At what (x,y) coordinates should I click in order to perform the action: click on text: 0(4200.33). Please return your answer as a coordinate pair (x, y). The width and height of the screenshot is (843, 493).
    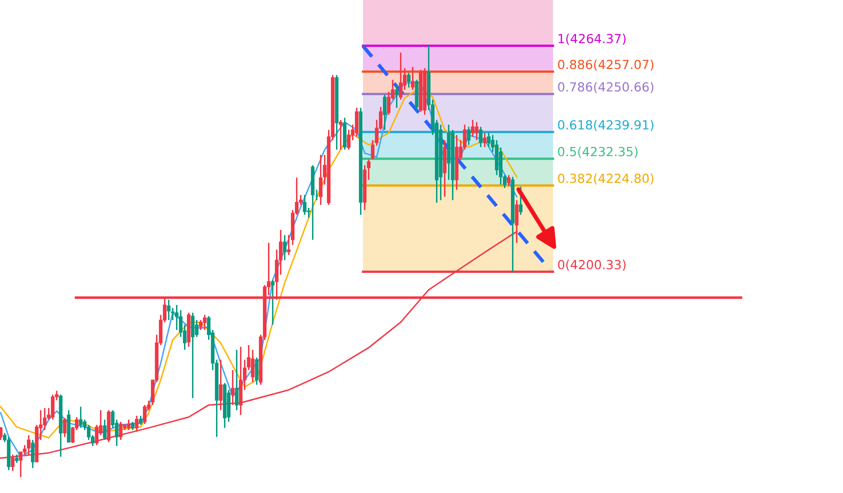
    Looking at the image, I should click on (592, 265).